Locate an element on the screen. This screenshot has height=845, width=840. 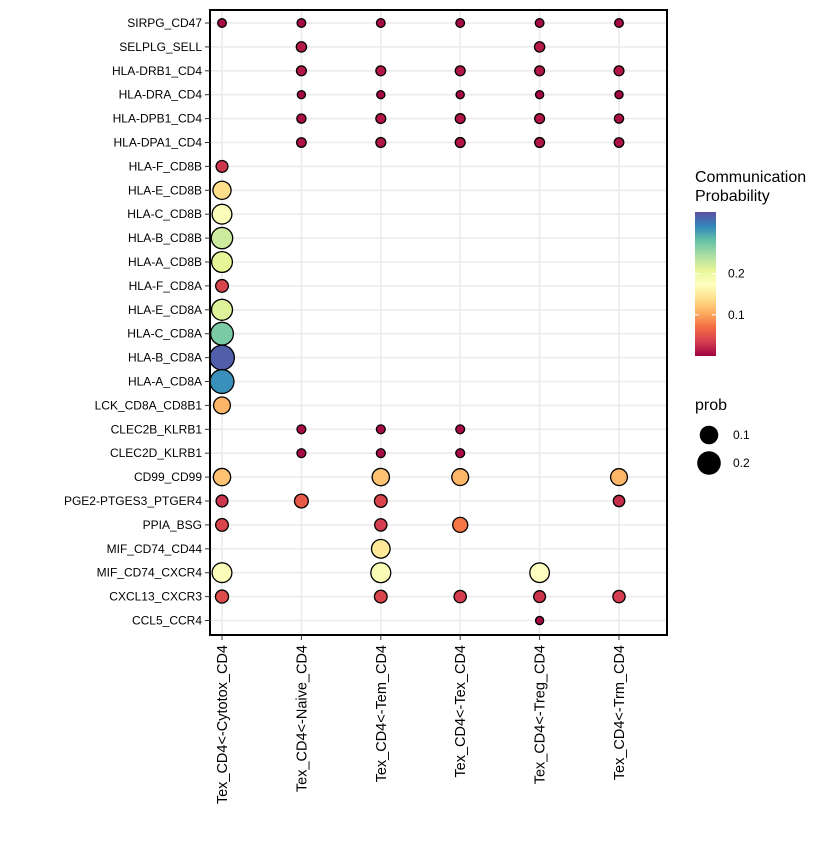
colorbar is located at coordinates (705, 284).